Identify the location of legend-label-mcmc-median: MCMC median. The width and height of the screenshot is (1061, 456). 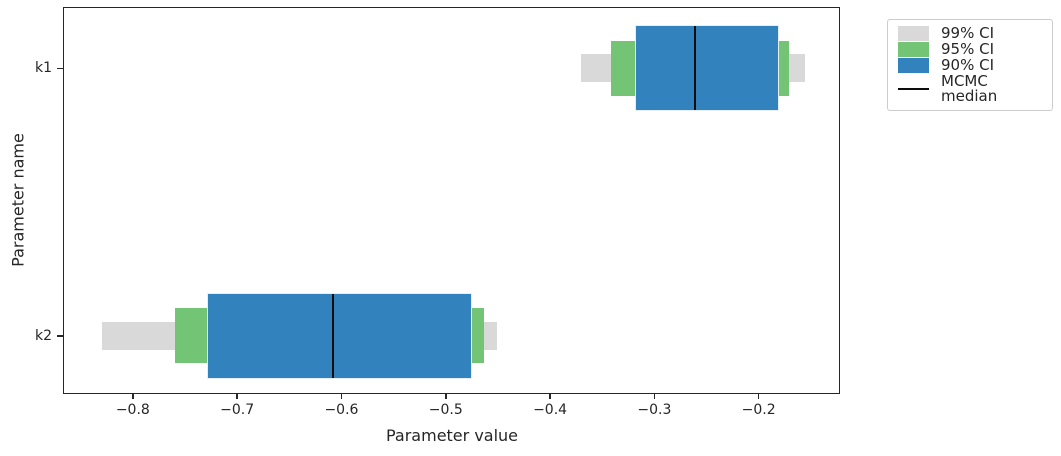
(969, 89).